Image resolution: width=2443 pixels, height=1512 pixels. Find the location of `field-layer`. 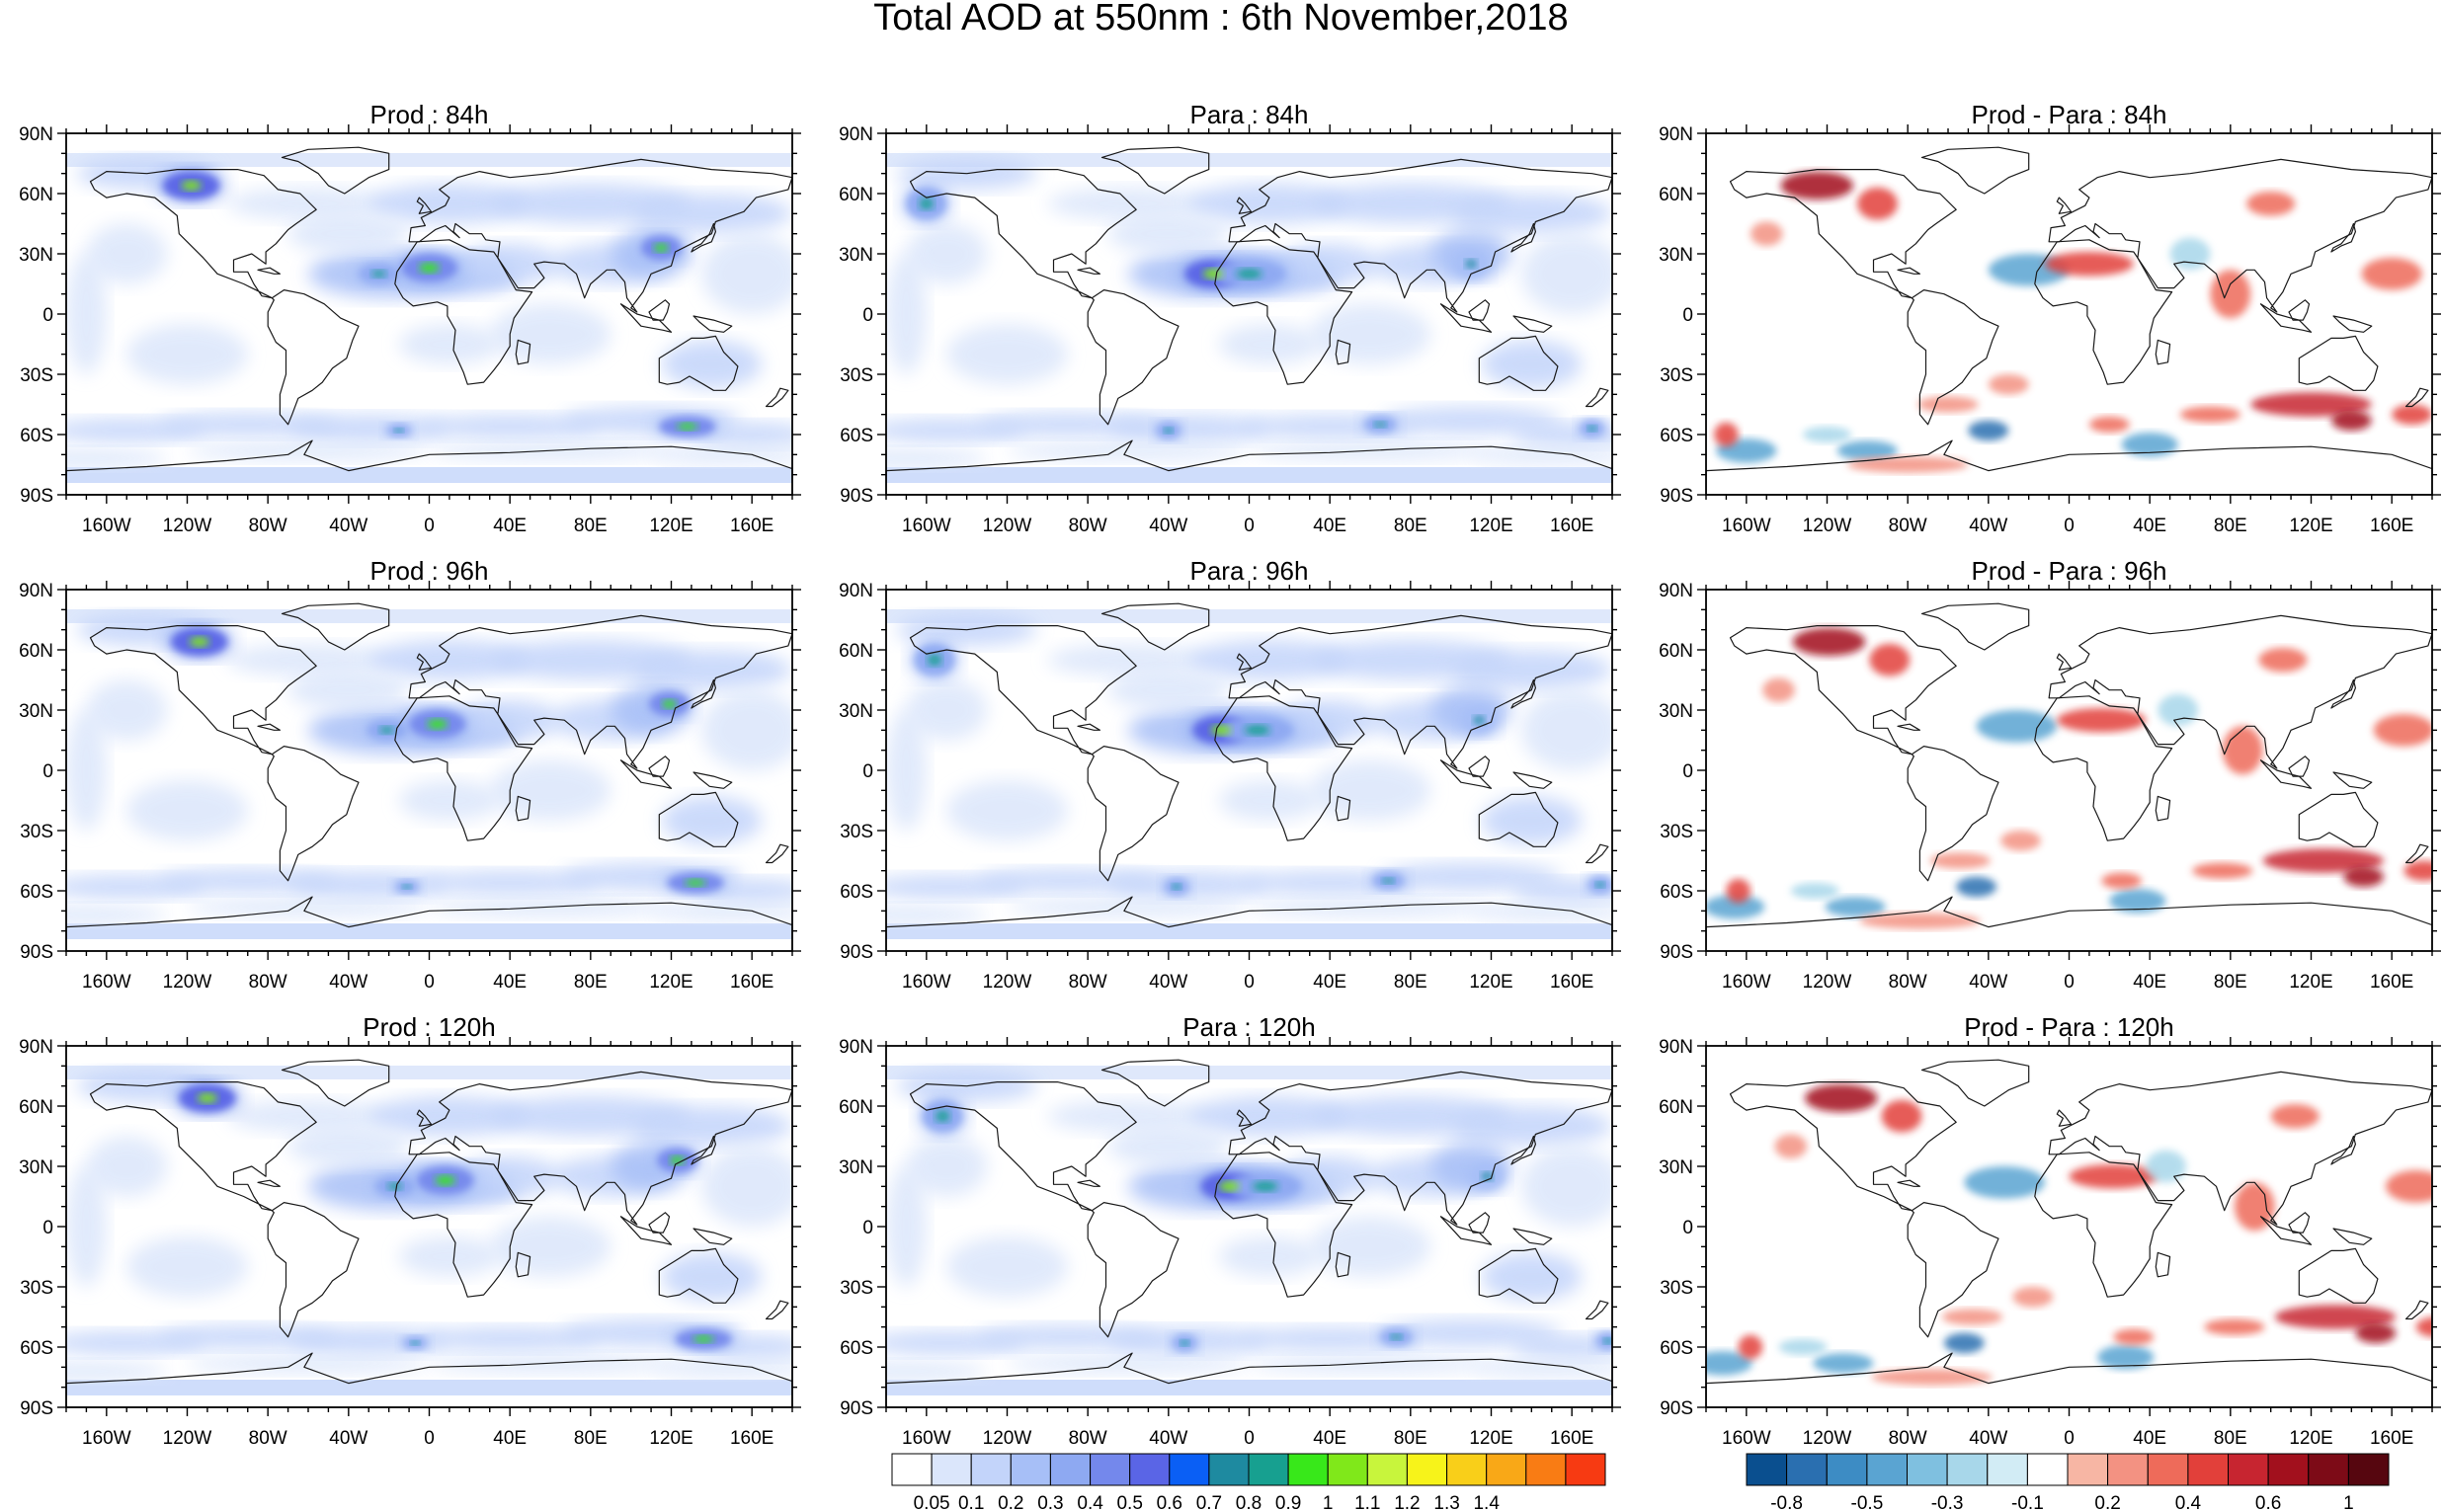

field-layer is located at coordinates (1249, 314).